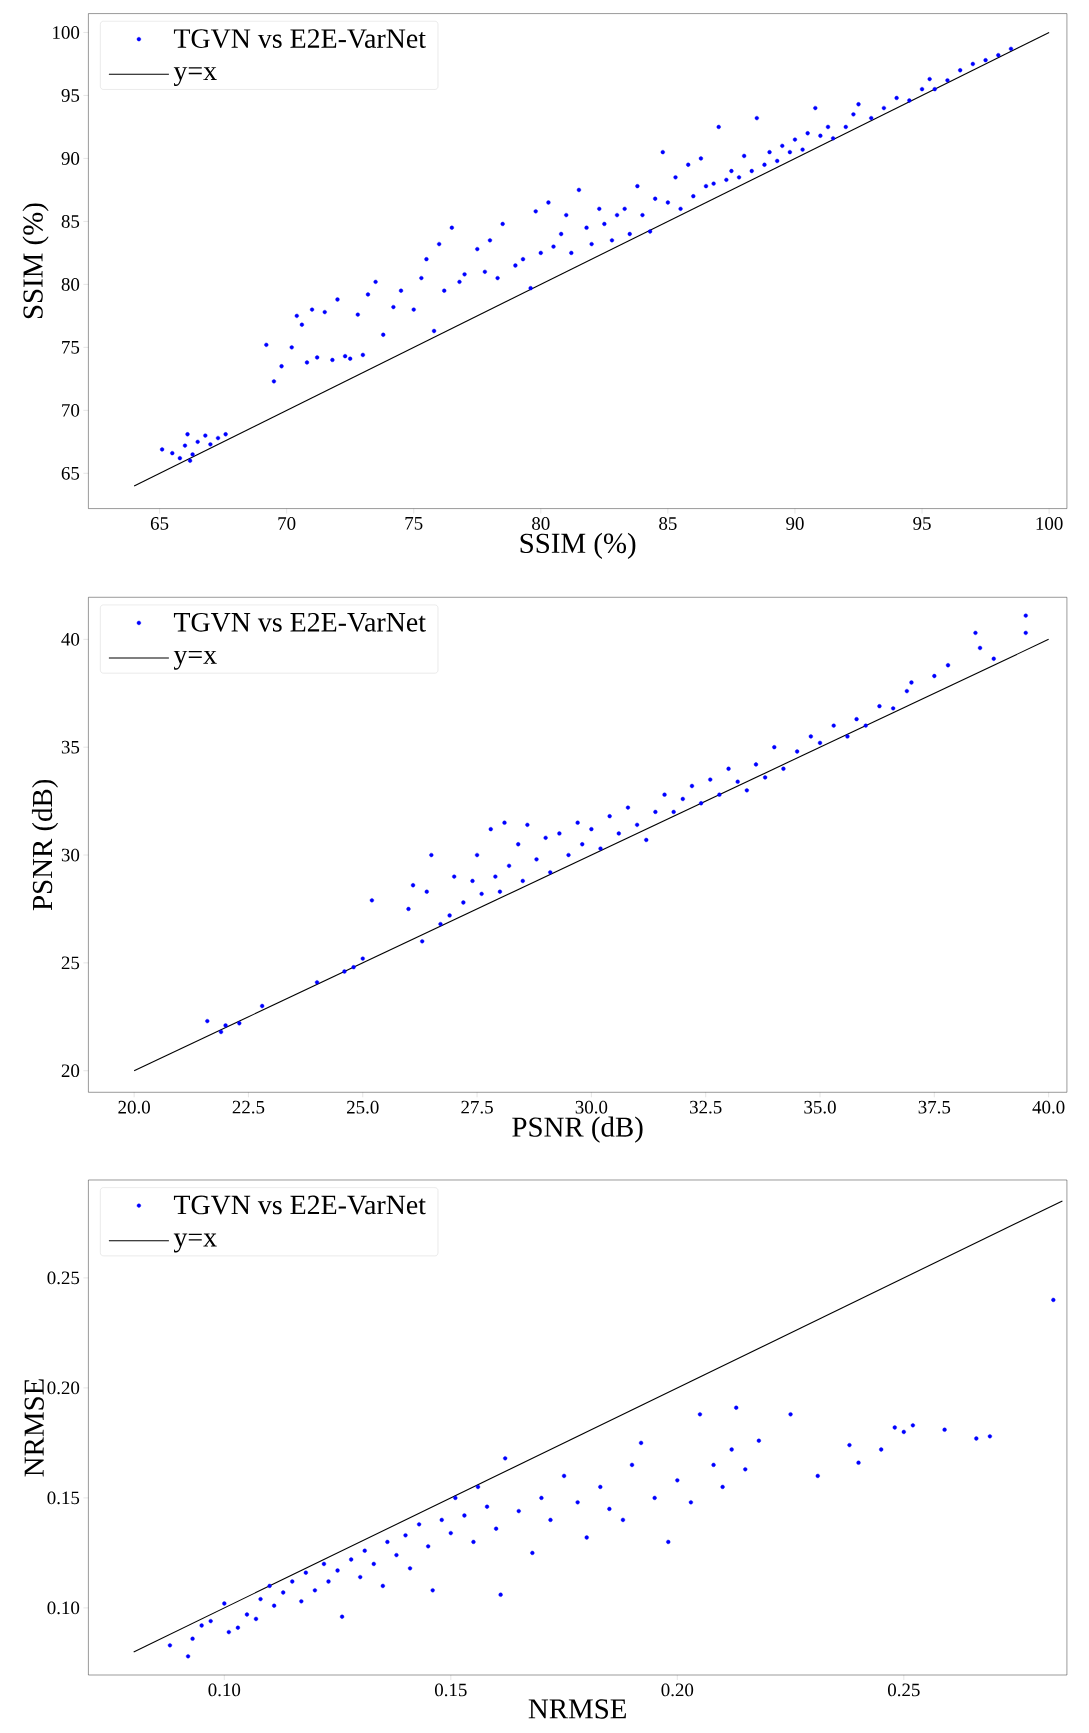  Describe the element at coordinates (477, 1107) in the screenshot. I see `x-tick-label: 27.5` at that location.